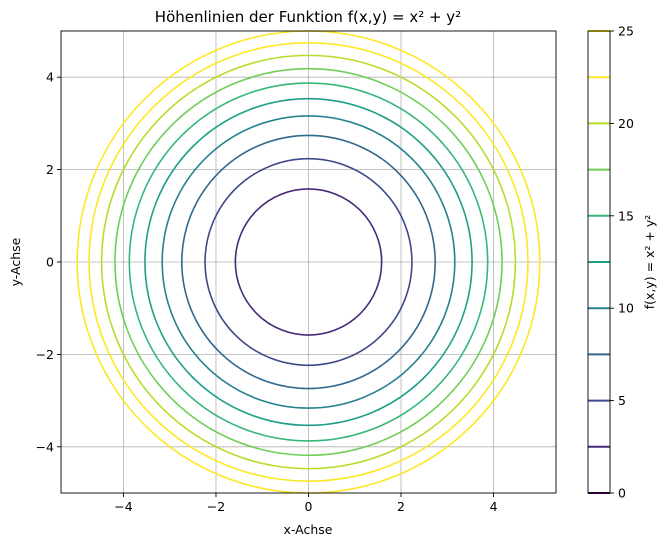 The height and width of the screenshot is (546, 666). Describe the element at coordinates (626, 31) in the screenshot. I see `colorbar-tick-label: 25` at that location.